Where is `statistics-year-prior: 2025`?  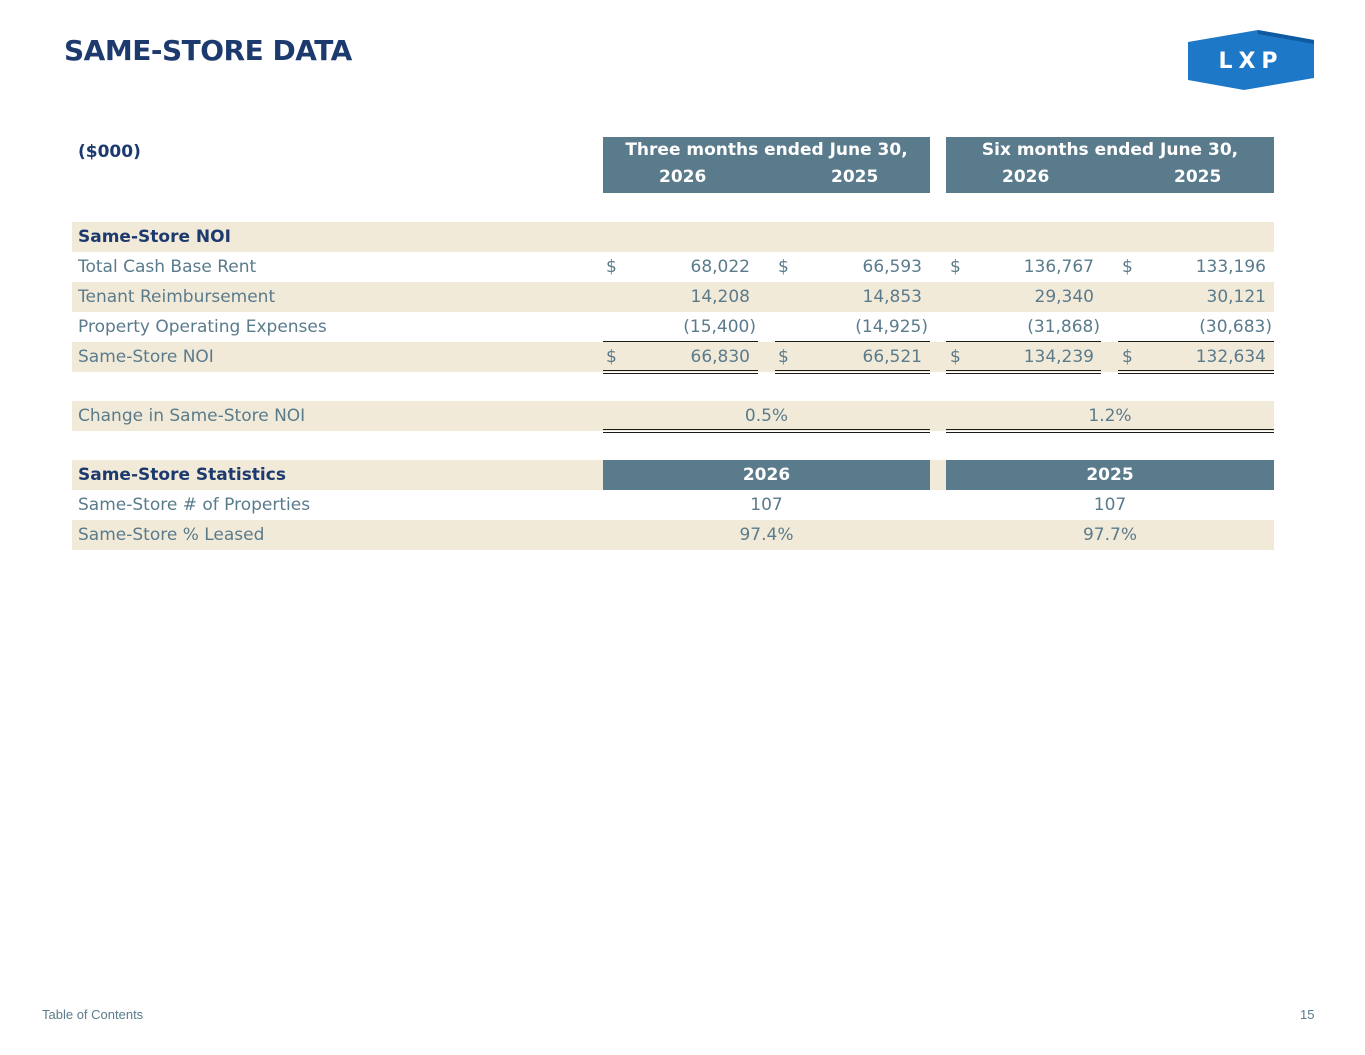
statistics-year-prior: 2025 is located at coordinates (1110, 475).